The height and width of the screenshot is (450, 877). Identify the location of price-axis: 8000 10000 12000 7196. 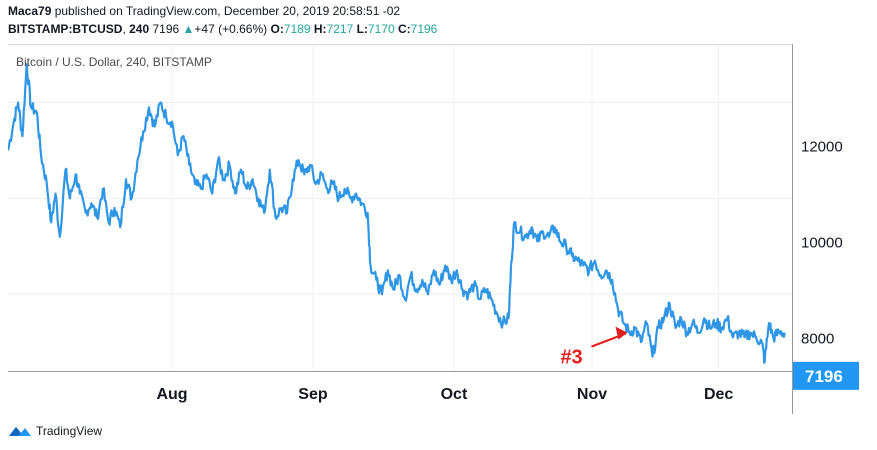
(834, 229).